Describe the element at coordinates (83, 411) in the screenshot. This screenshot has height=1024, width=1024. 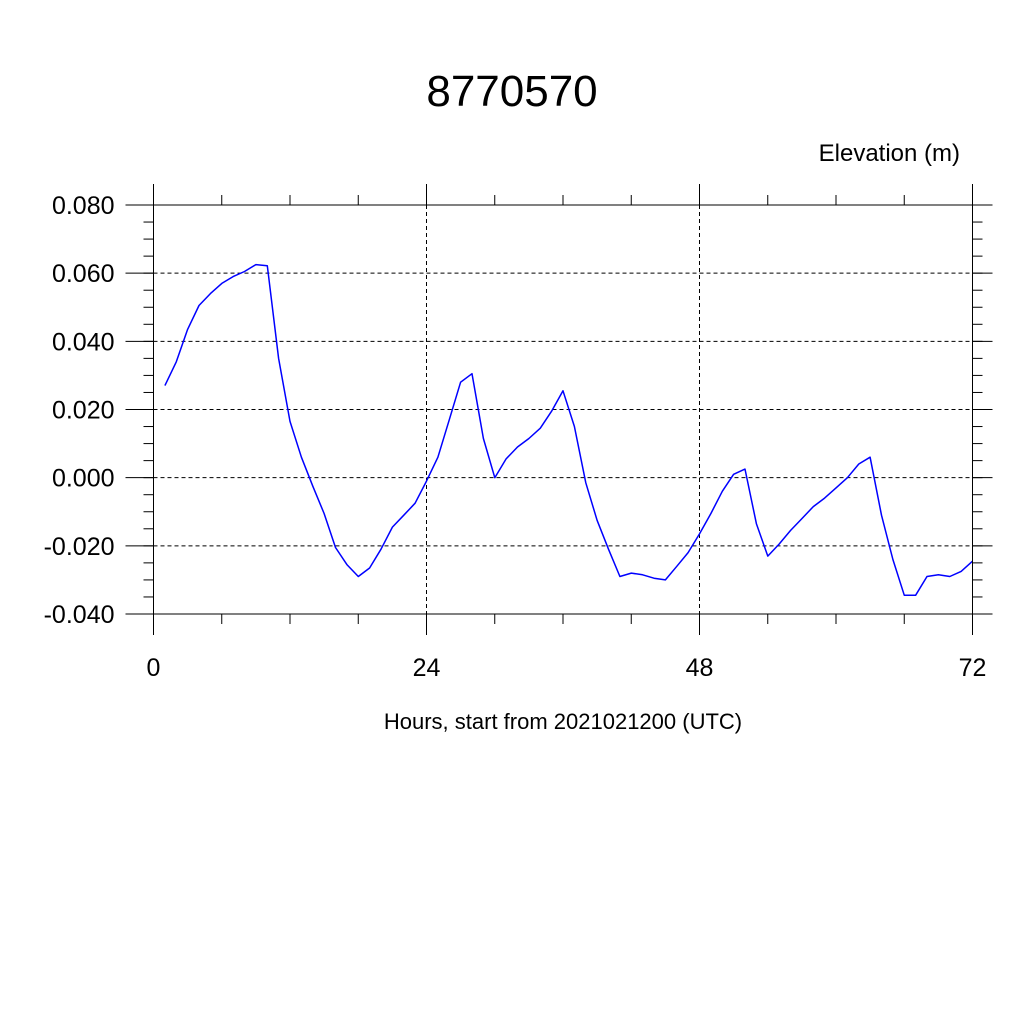
I see `y-tick-label: 0.020` at that location.